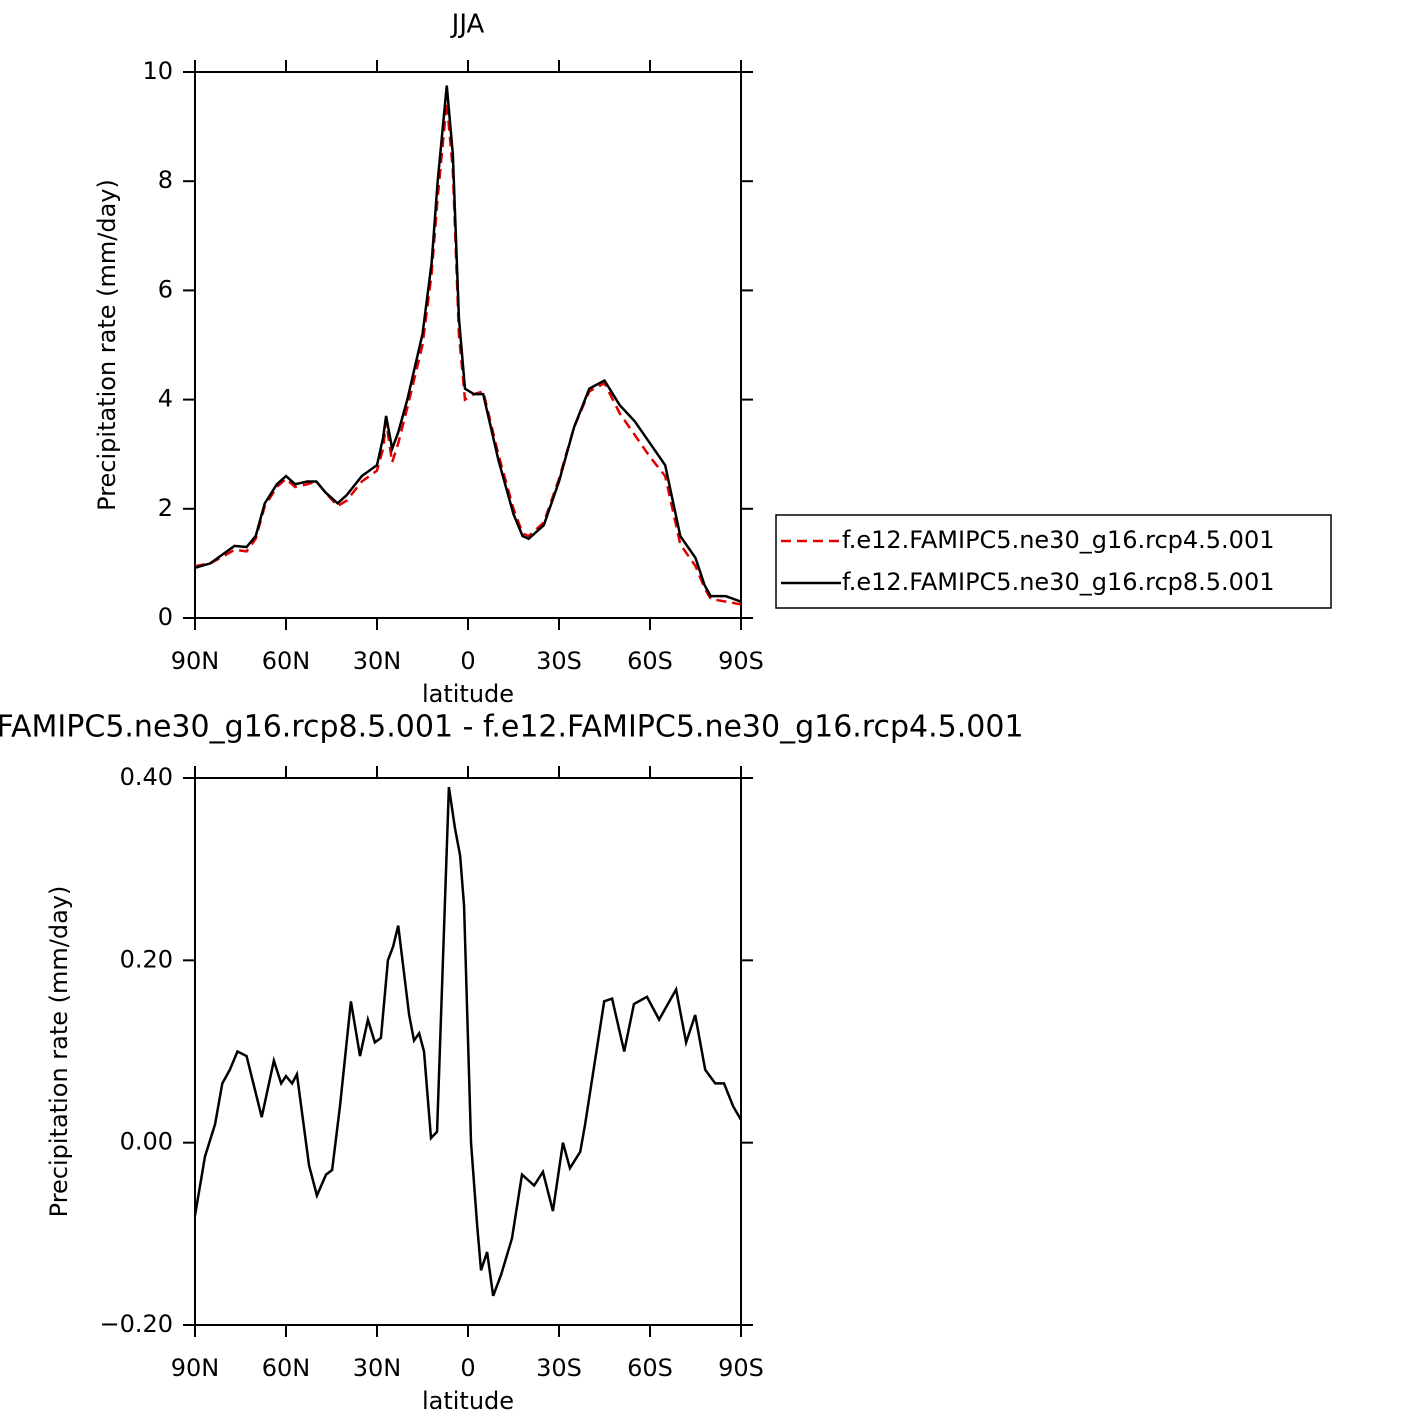  Describe the element at coordinates (165, 617) in the screenshot. I see `y-tick-label: 0` at that location.